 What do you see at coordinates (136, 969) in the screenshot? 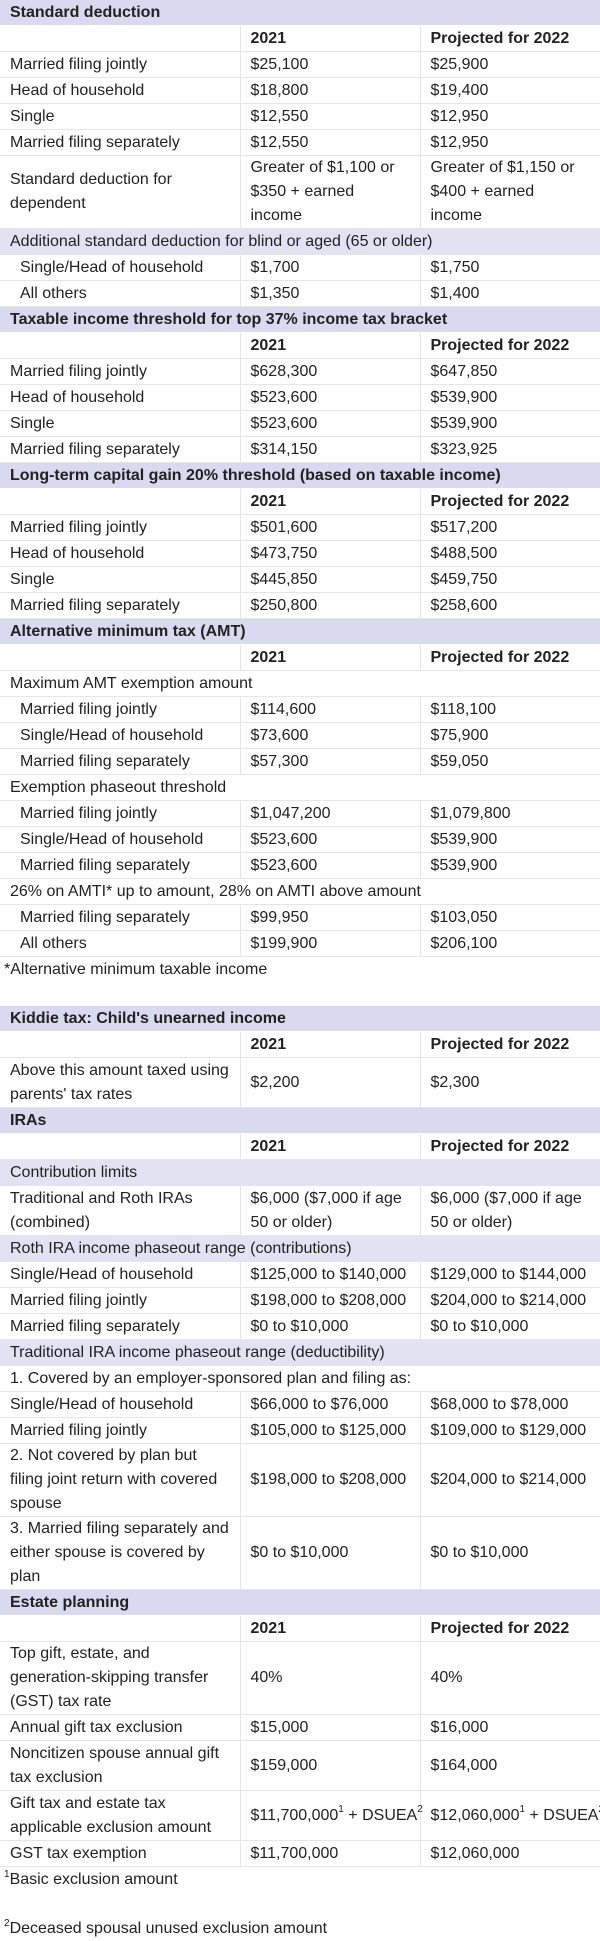
I see `amt-footnote: *Alternative minimum taxable income` at bounding box center [136, 969].